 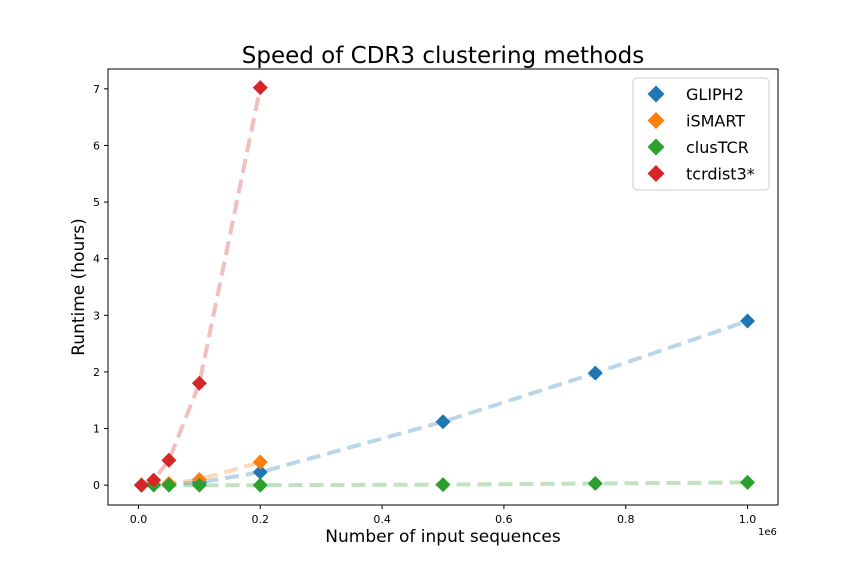 What do you see at coordinates (504, 519) in the screenshot?
I see `x-tick-label: 0.6` at bounding box center [504, 519].